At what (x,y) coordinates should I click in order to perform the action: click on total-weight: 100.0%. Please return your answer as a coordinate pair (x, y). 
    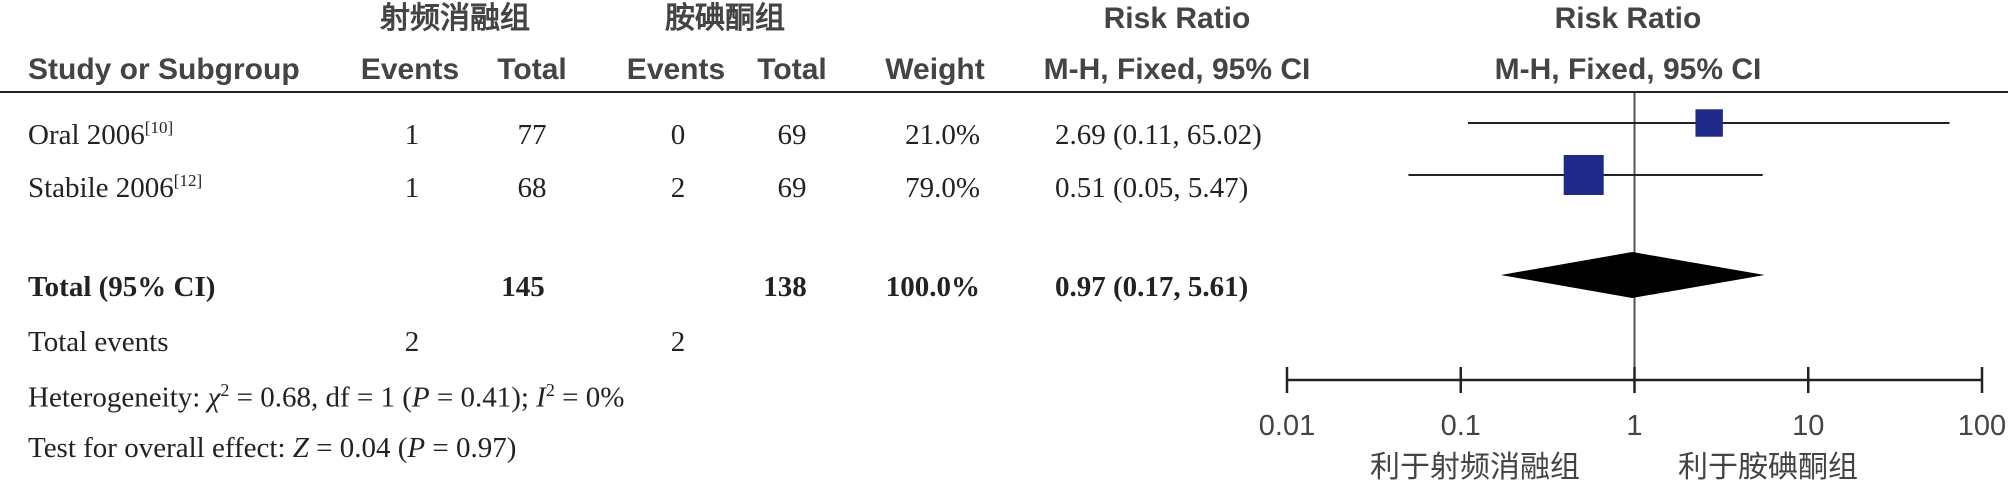
    Looking at the image, I should click on (932, 287).